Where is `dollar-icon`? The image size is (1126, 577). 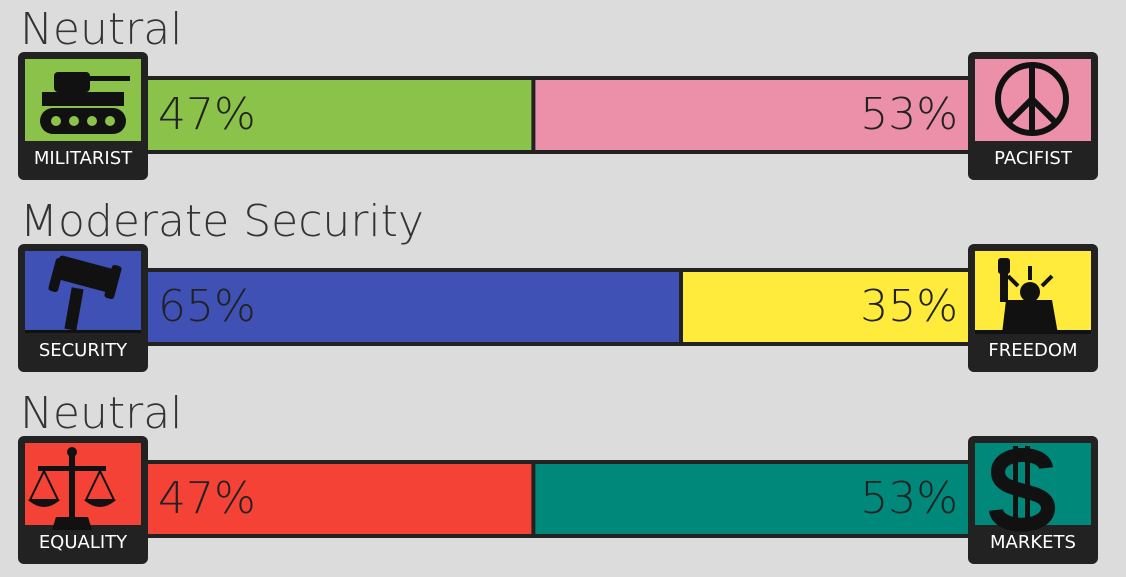 dollar-icon is located at coordinates (1022, 489).